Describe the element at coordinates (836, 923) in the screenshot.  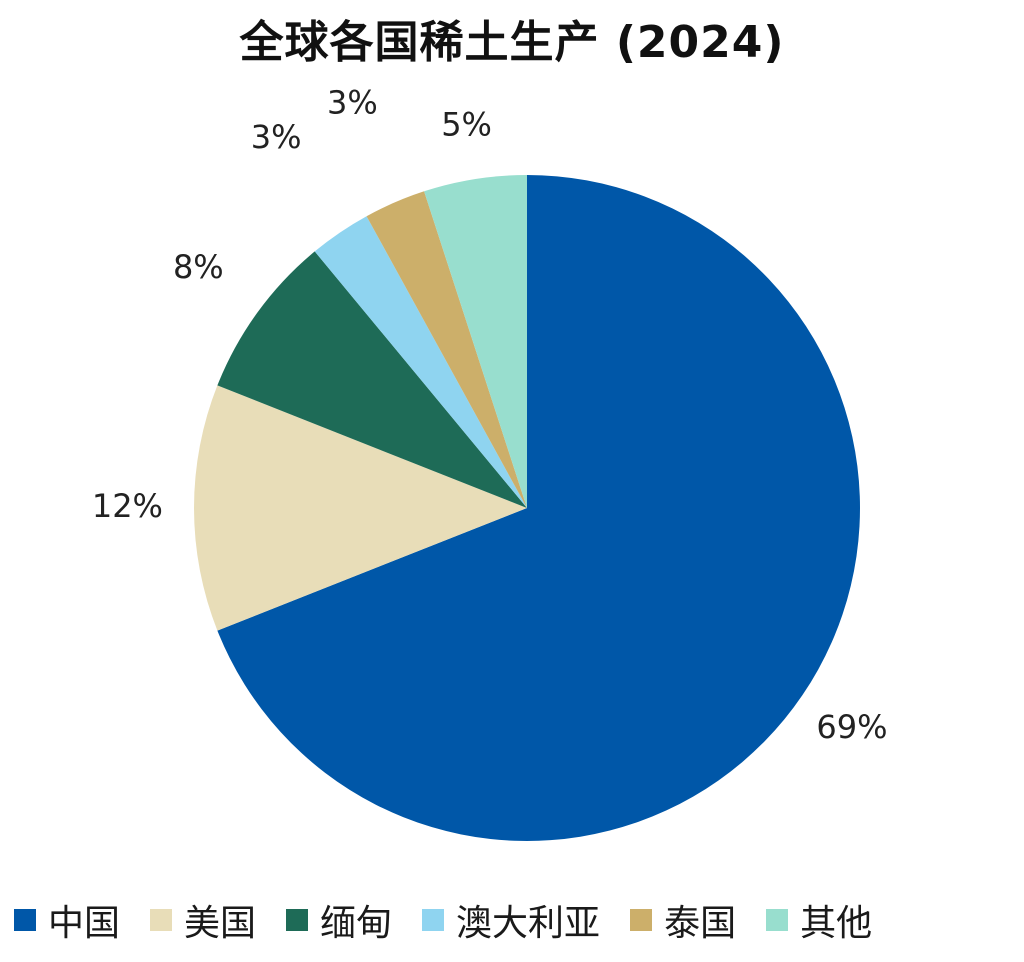
I see `legend-label: 其他` at that location.